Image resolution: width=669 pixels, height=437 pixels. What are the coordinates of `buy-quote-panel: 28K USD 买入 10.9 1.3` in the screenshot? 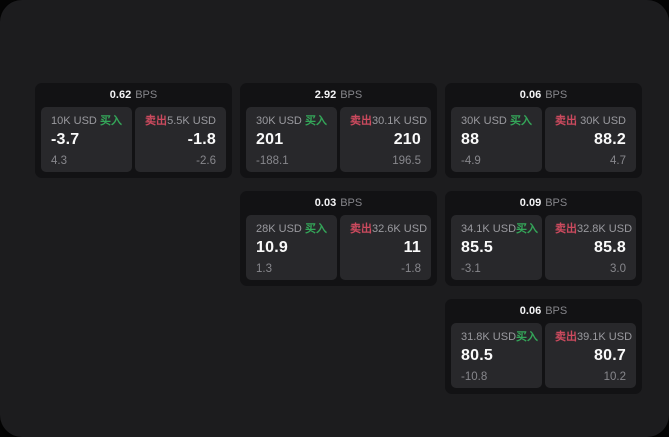 It's located at (291, 247).